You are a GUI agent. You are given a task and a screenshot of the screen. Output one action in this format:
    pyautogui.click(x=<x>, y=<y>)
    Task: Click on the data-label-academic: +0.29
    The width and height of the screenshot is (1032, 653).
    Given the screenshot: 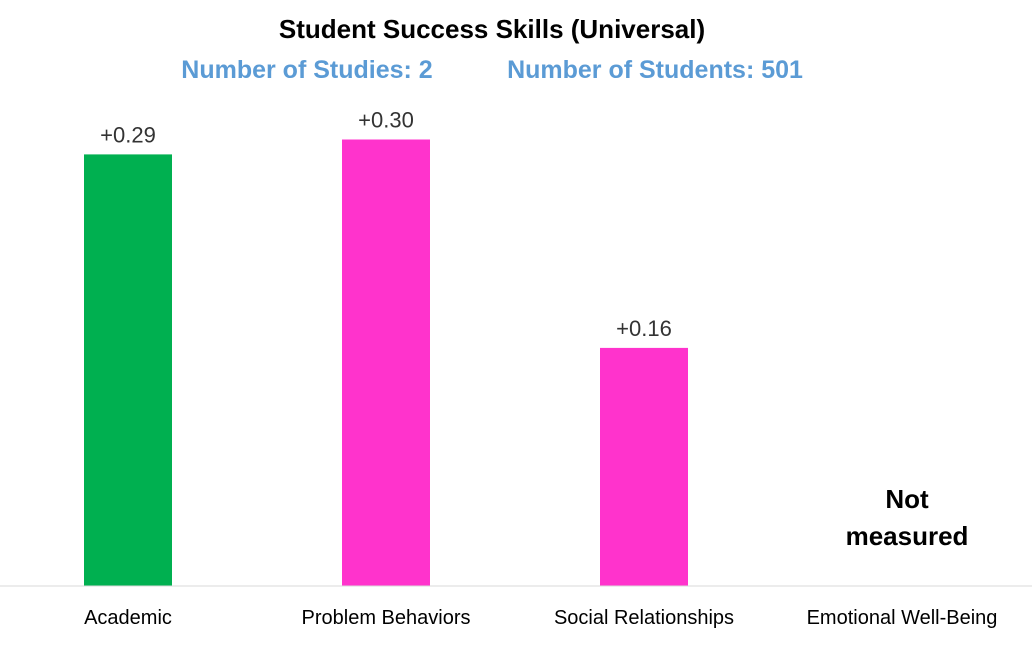 What is the action you would take?
    pyautogui.click(x=128, y=134)
    